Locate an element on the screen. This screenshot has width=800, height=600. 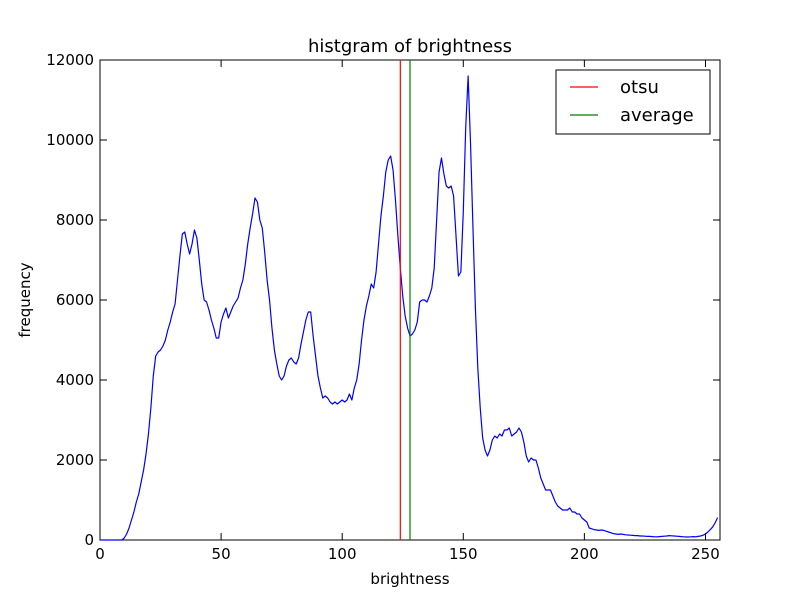
chart-title: histgram of brightness is located at coordinates (410, 46).